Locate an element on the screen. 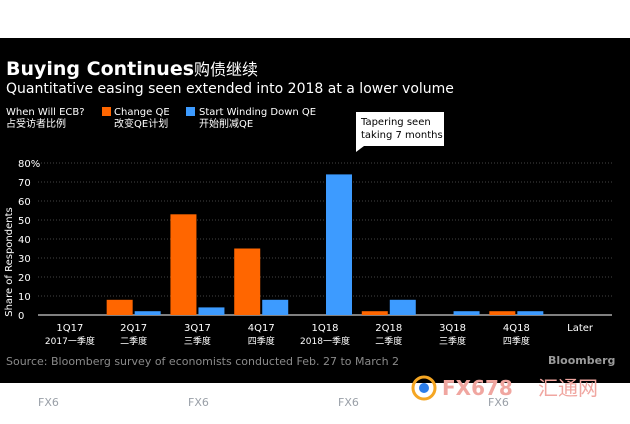 Image resolution: width=630 pixels, height=424 pixels. y-tick-label: 0 is located at coordinates (21, 316).